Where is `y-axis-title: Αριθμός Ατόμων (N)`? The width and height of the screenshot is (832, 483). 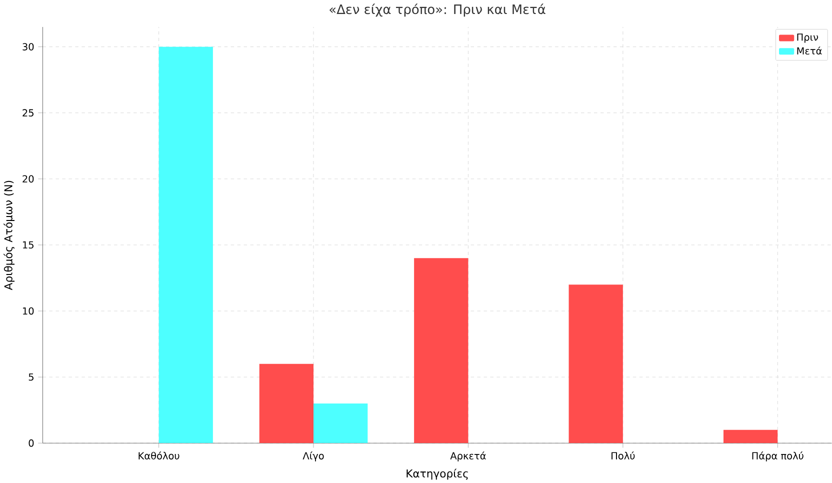 y-axis-title: Αριθμός Ατόμων (N) is located at coordinates (9, 235).